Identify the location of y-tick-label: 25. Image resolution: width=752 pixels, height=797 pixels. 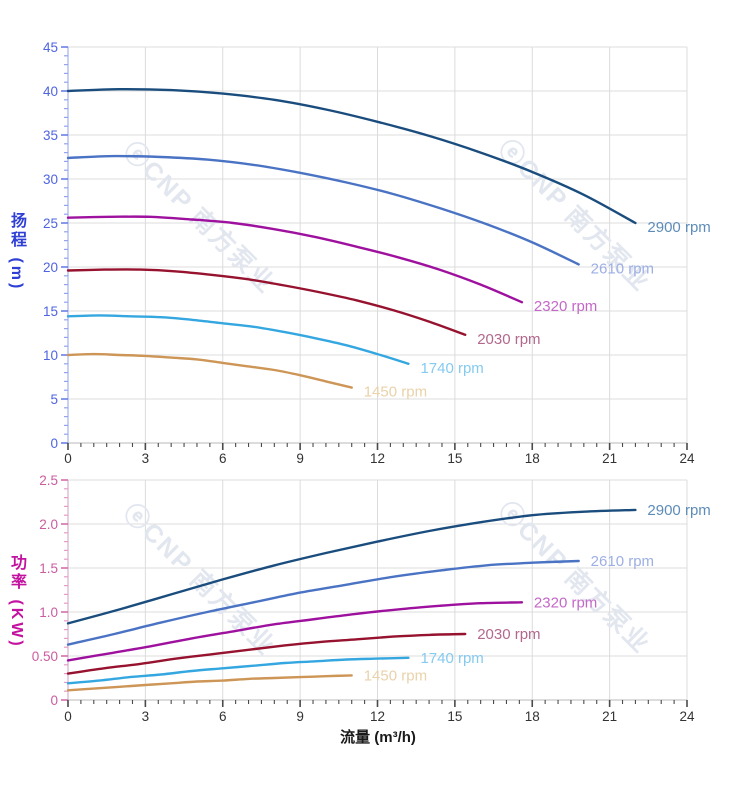
(50, 223).